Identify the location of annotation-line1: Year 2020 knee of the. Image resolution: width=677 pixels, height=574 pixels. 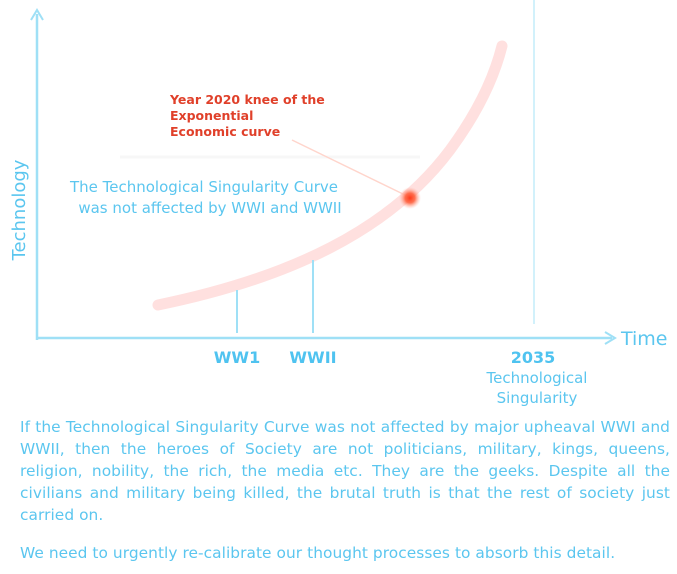
(247, 99).